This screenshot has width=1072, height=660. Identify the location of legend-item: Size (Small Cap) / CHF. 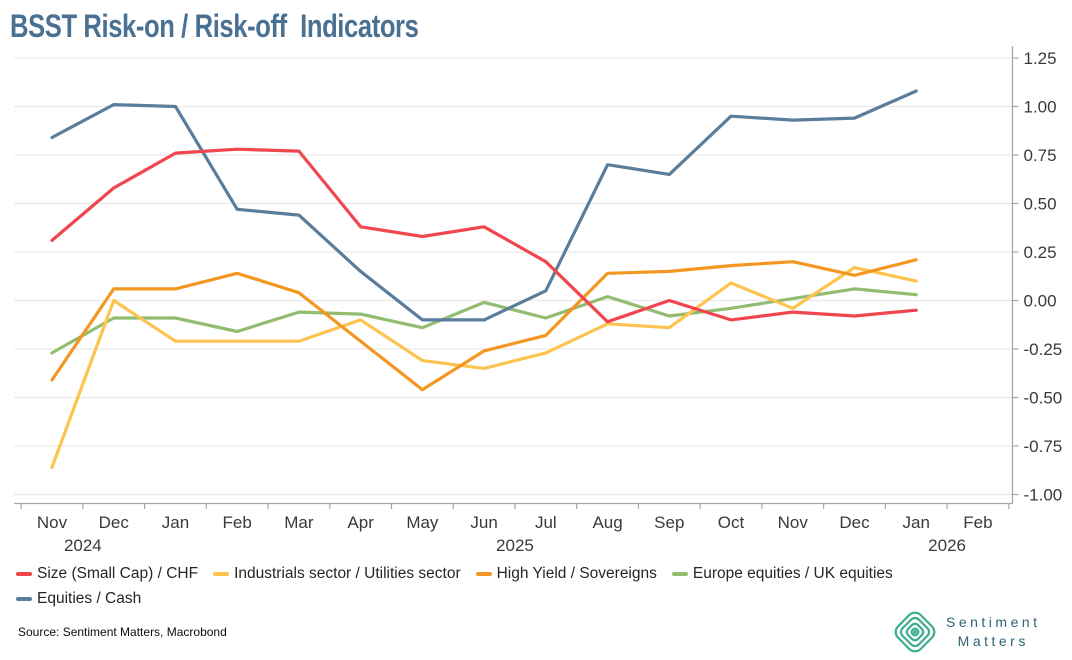
(107, 574).